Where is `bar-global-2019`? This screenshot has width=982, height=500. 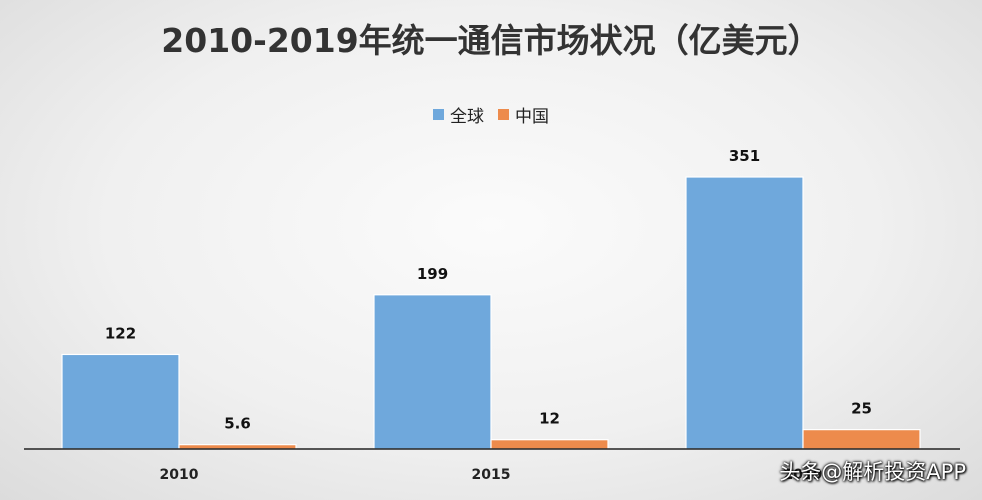
bar-global-2019 is located at coordinates (744, 313).